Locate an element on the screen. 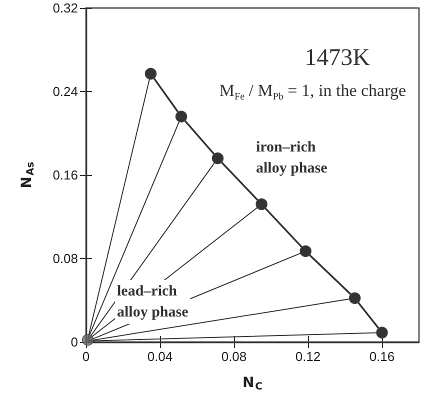 This screenshot has height=402, width=430. y-tick-label: 0.08 is located at coordinates (65, 258).